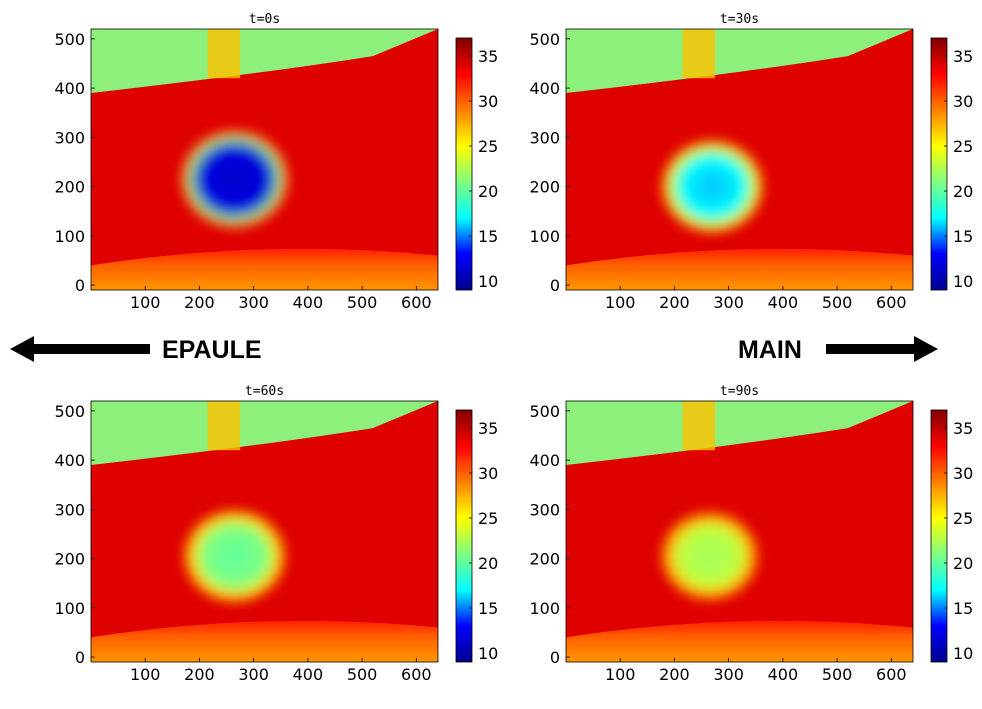 The height and width of the screenshot is (709, 982). What do you see at coordinates (739, 391) in the screenshot?
I see `chart-title: t=90s` at bounding box center [739, 391].